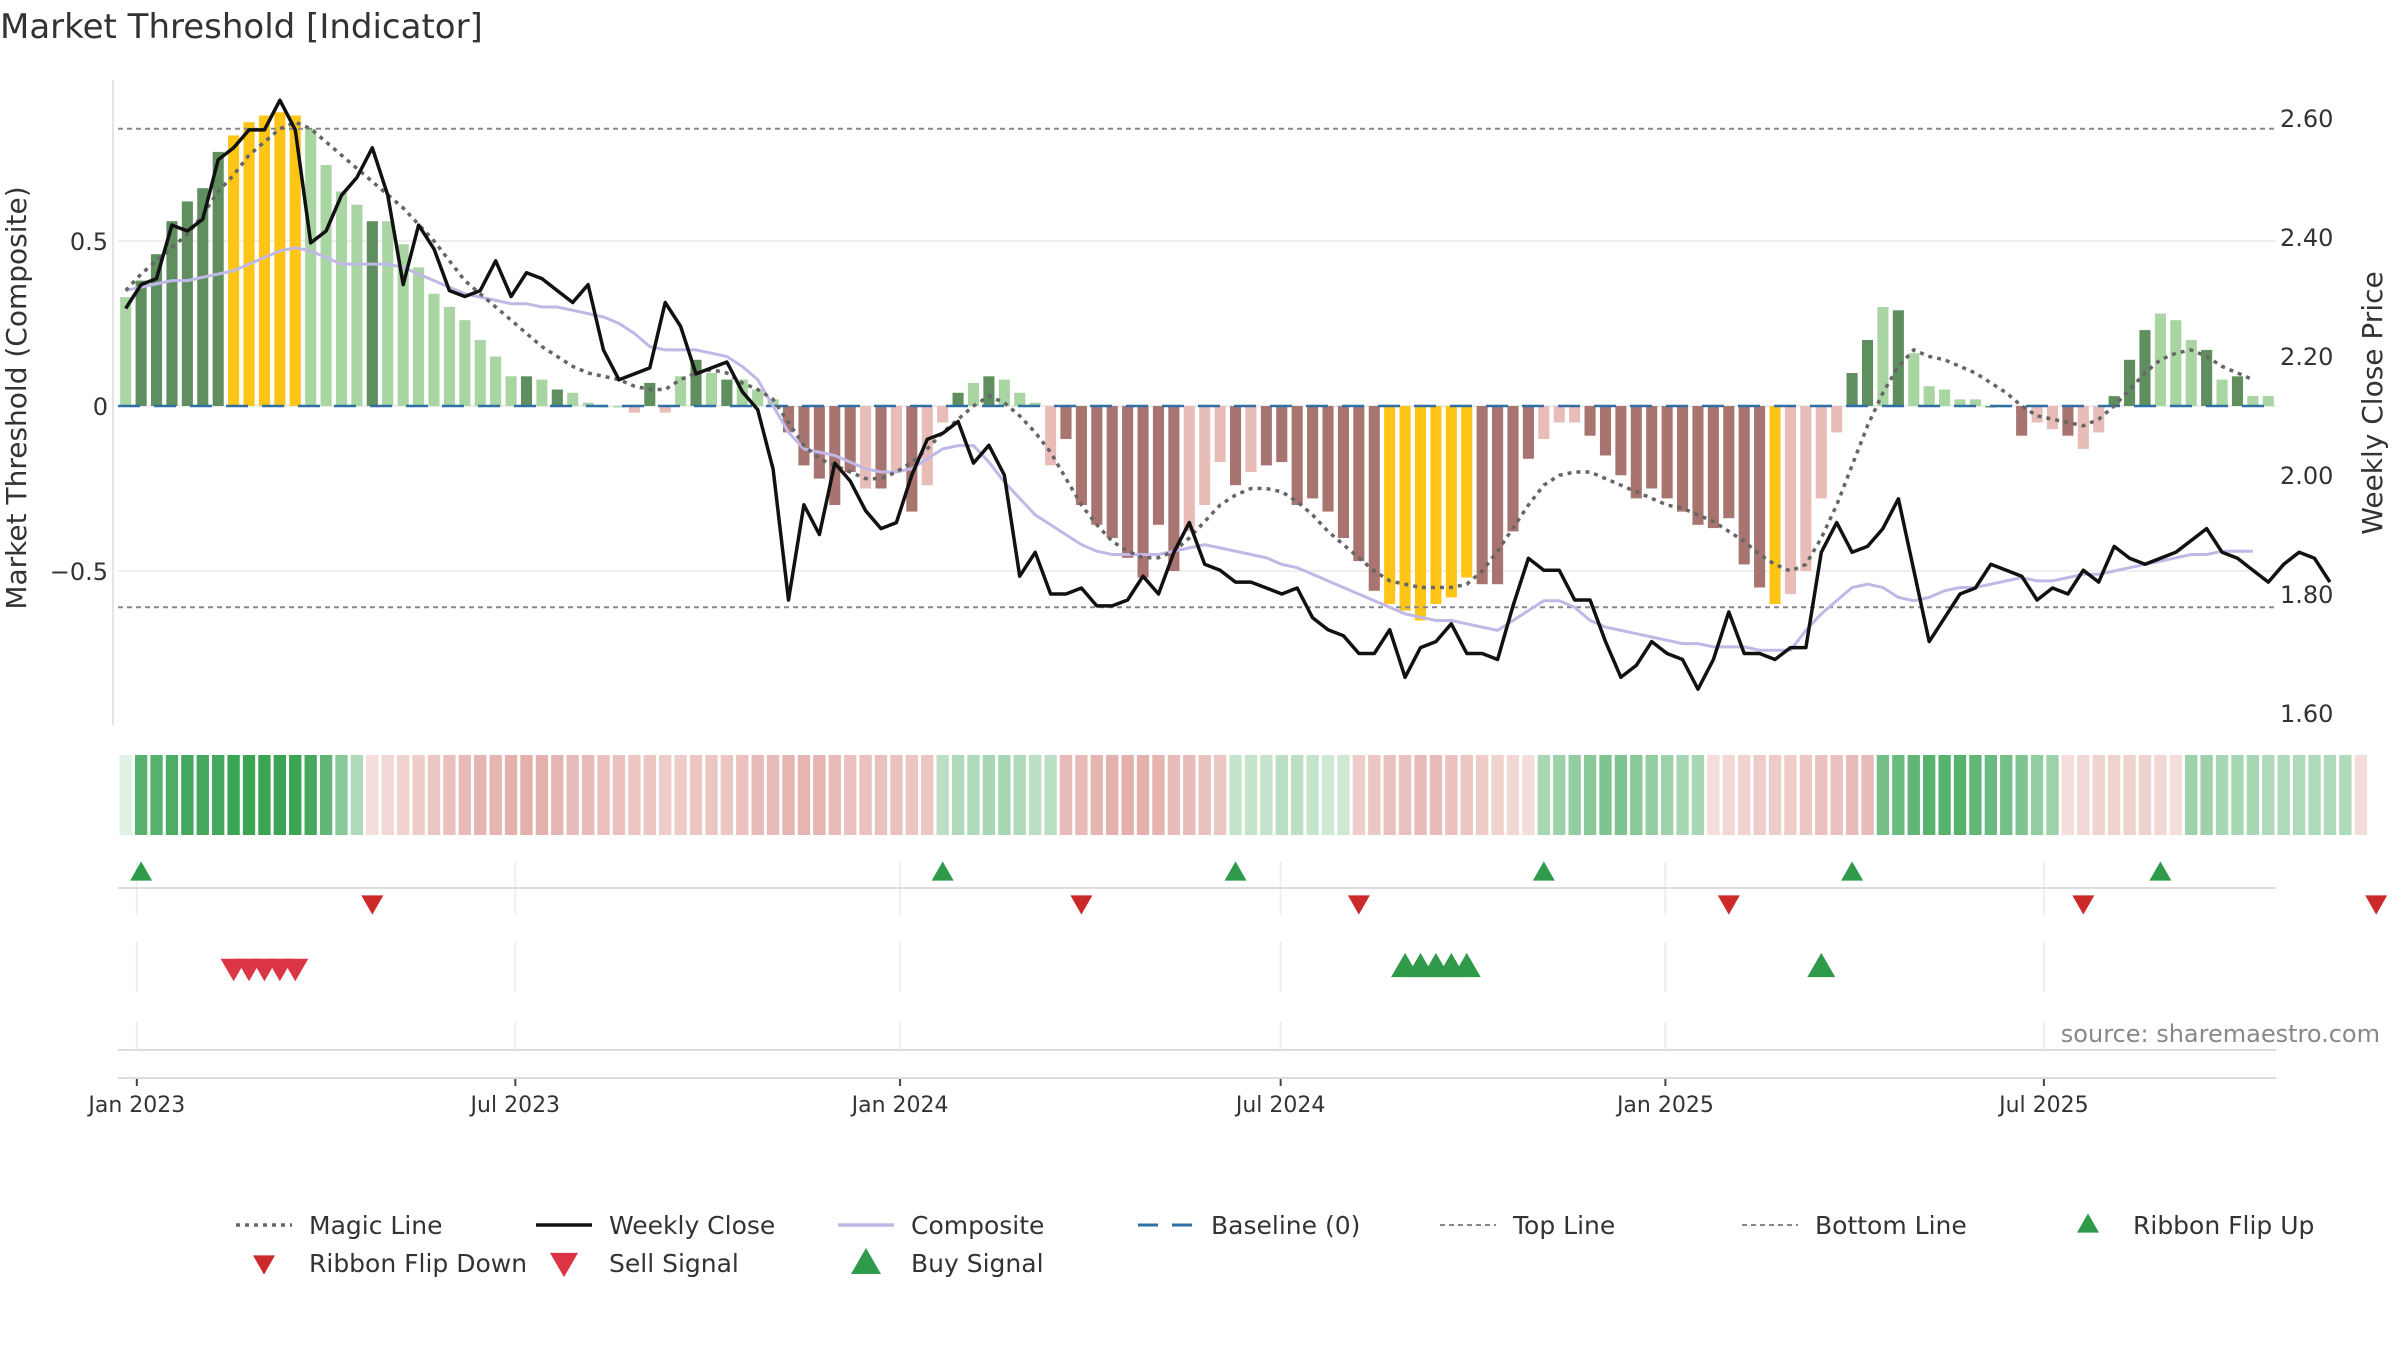 The image size is (2400, 1350). What do you see at coordinates (1563, 1225) in the screenshot?
I see `legend-label: Top Line` at bounding box center [1563, 1225].